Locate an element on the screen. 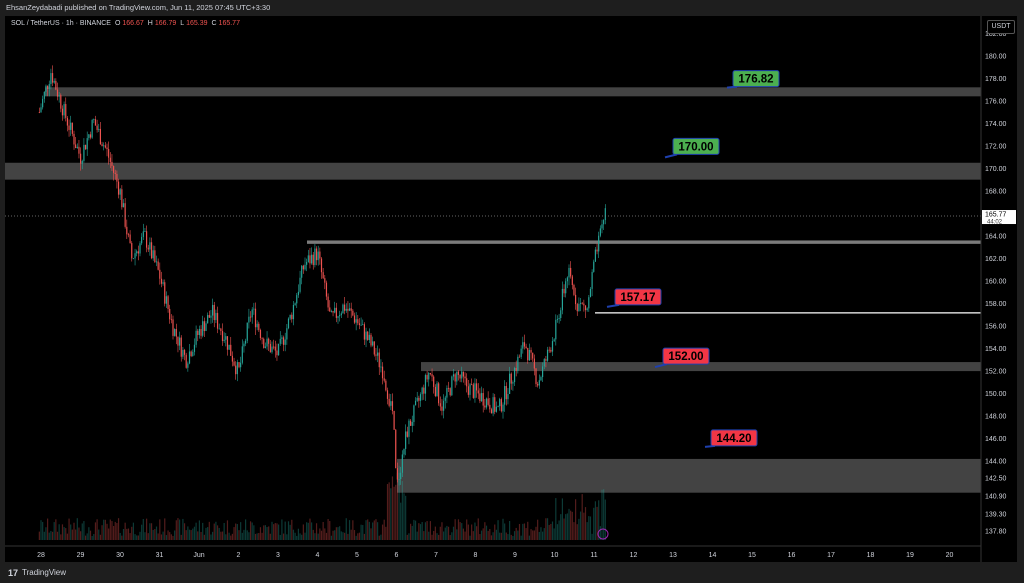 This screenshot has width=1024, height=583. y-tick-label: 172.00 is located at coordinates (996, 146).